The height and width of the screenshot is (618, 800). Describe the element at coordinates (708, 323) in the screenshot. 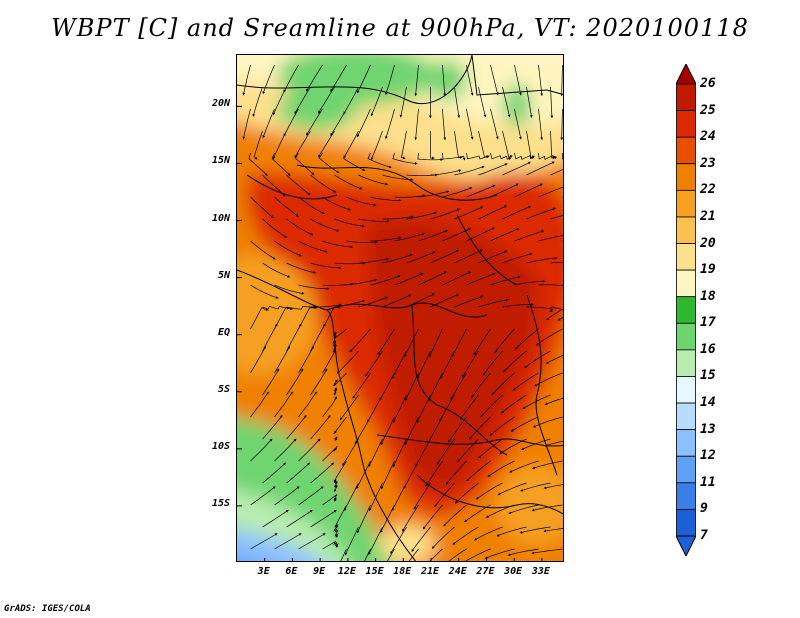

I see `colorbar-label: 17` at that location.